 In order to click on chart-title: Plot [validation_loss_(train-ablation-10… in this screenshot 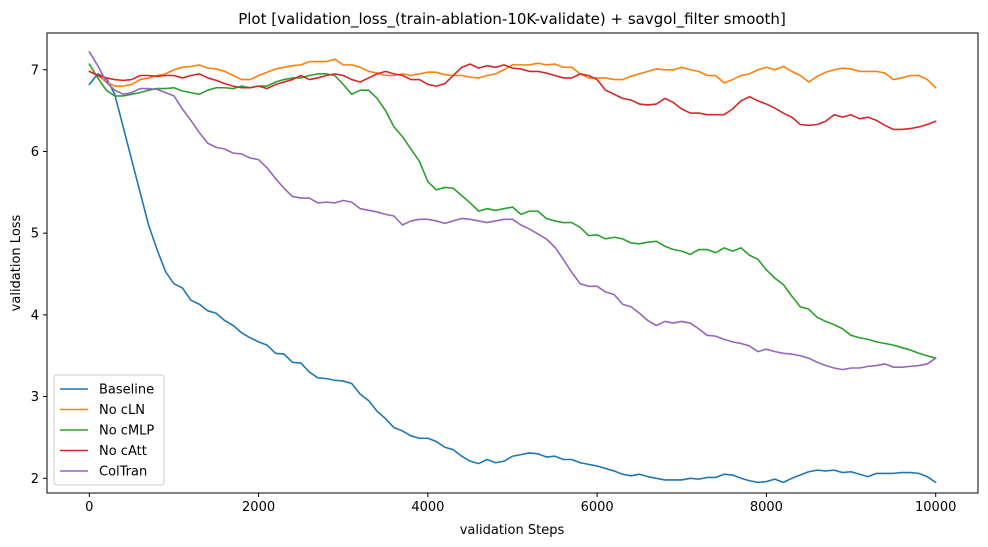, I will do `click(512, 19)`.